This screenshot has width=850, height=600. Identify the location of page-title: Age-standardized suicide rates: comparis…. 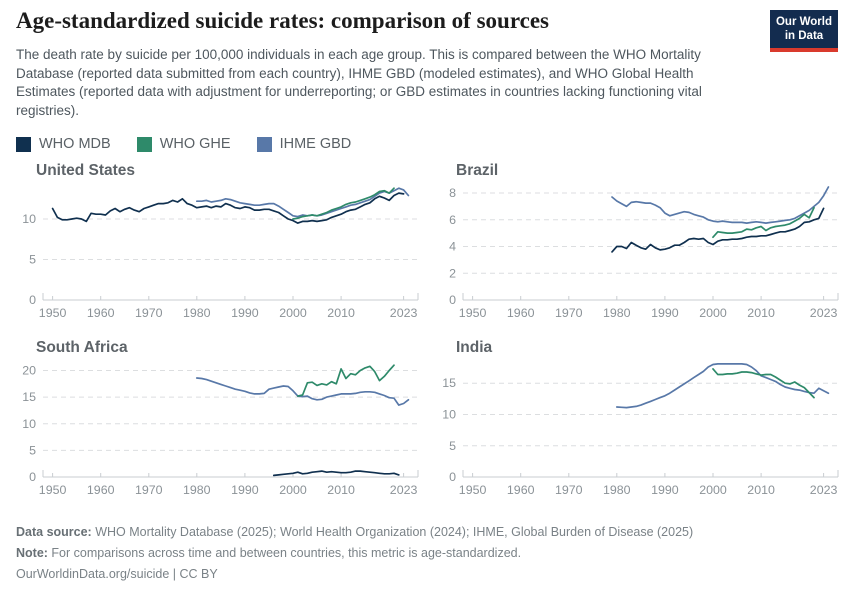
(282, 20).